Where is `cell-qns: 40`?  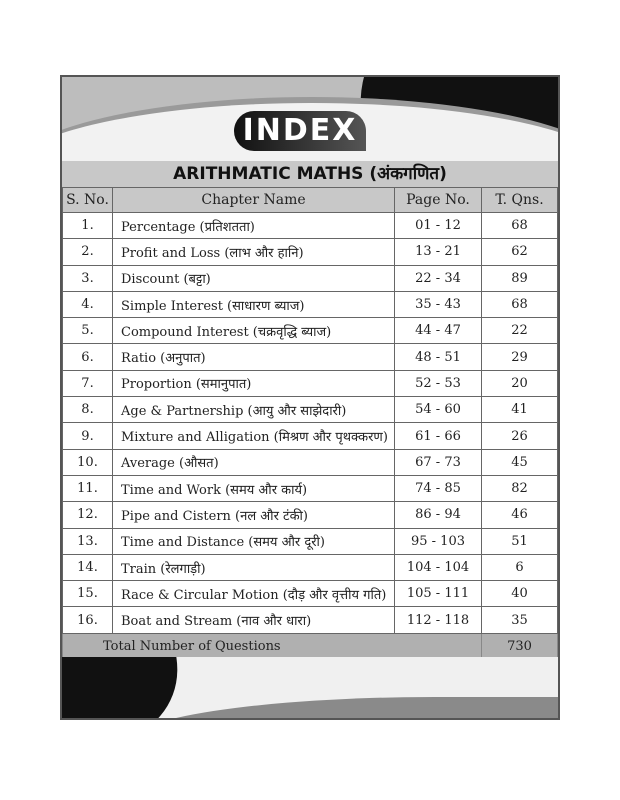 cell-qns: 40 is located at coordinates (519, 594).